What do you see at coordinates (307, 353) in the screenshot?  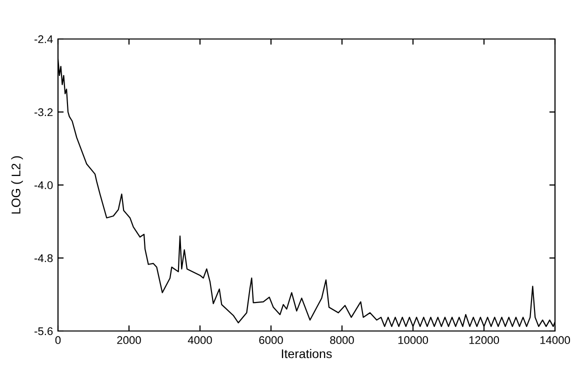 I see `x-axis-title: Iterations` at bounding box center [307, 353].